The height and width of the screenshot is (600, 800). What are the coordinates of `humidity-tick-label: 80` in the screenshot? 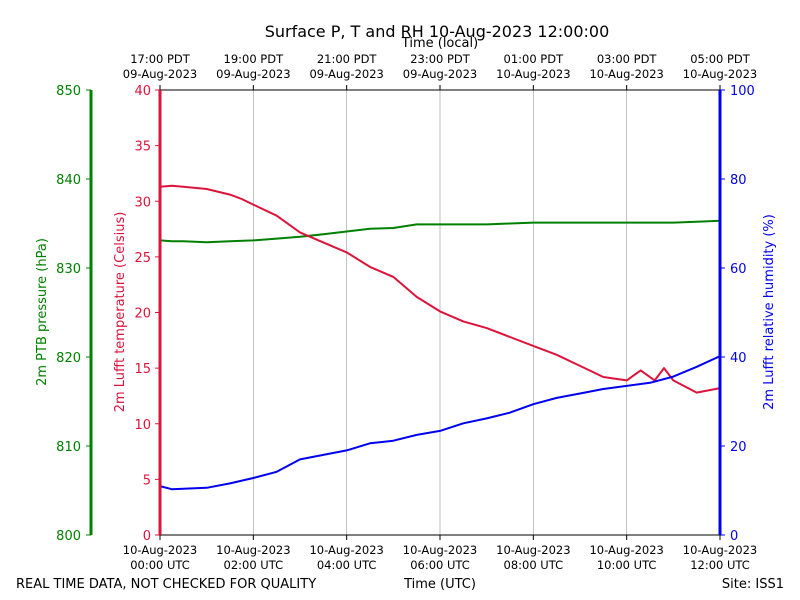 It's located at (738, 180).